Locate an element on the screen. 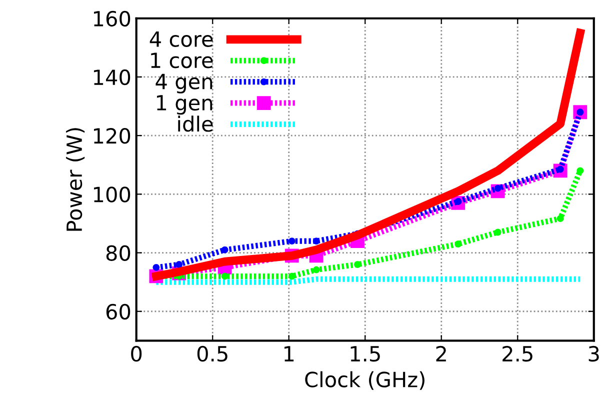  legend-label: 1 core is located at coordinates (182, 60).